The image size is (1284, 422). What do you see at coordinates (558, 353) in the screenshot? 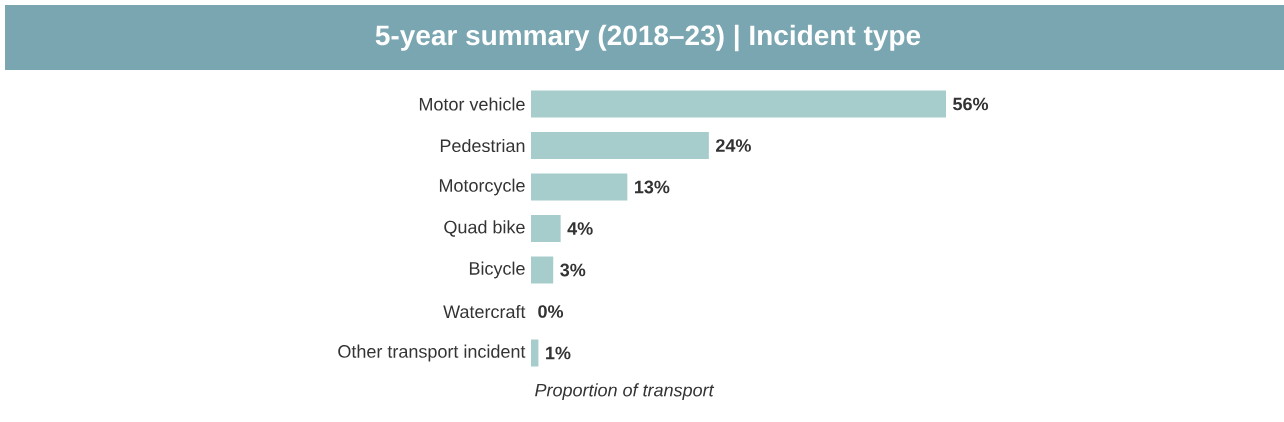
I see `data-label: 1%` at bounding box center [558, 353].